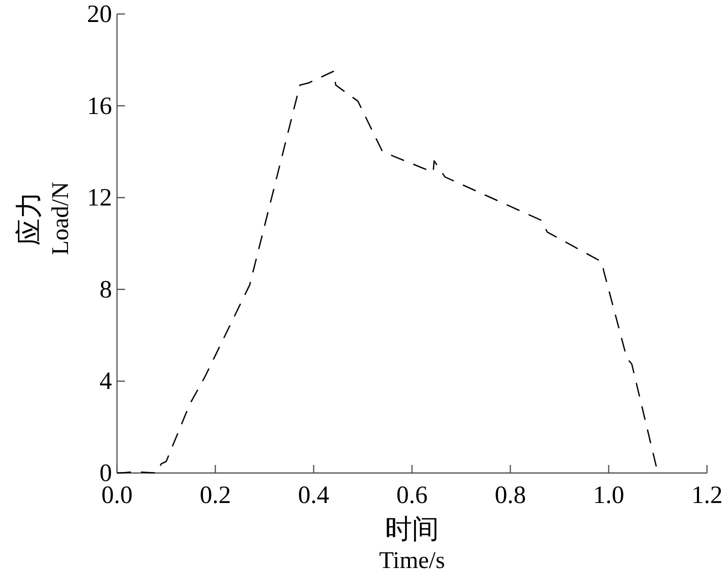 Image resolution: width=723 pixels, height=576 pixels. What do you see at coordinates (215, 495) in the screenshot?
I see `x-tick-label: 0.2` at bounding box center [215, 495].